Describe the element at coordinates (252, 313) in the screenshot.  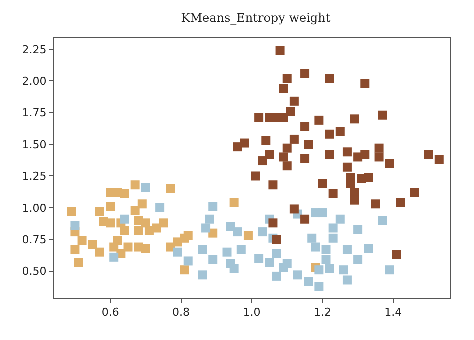
I see `x-tick-label: 1.0` at that location.